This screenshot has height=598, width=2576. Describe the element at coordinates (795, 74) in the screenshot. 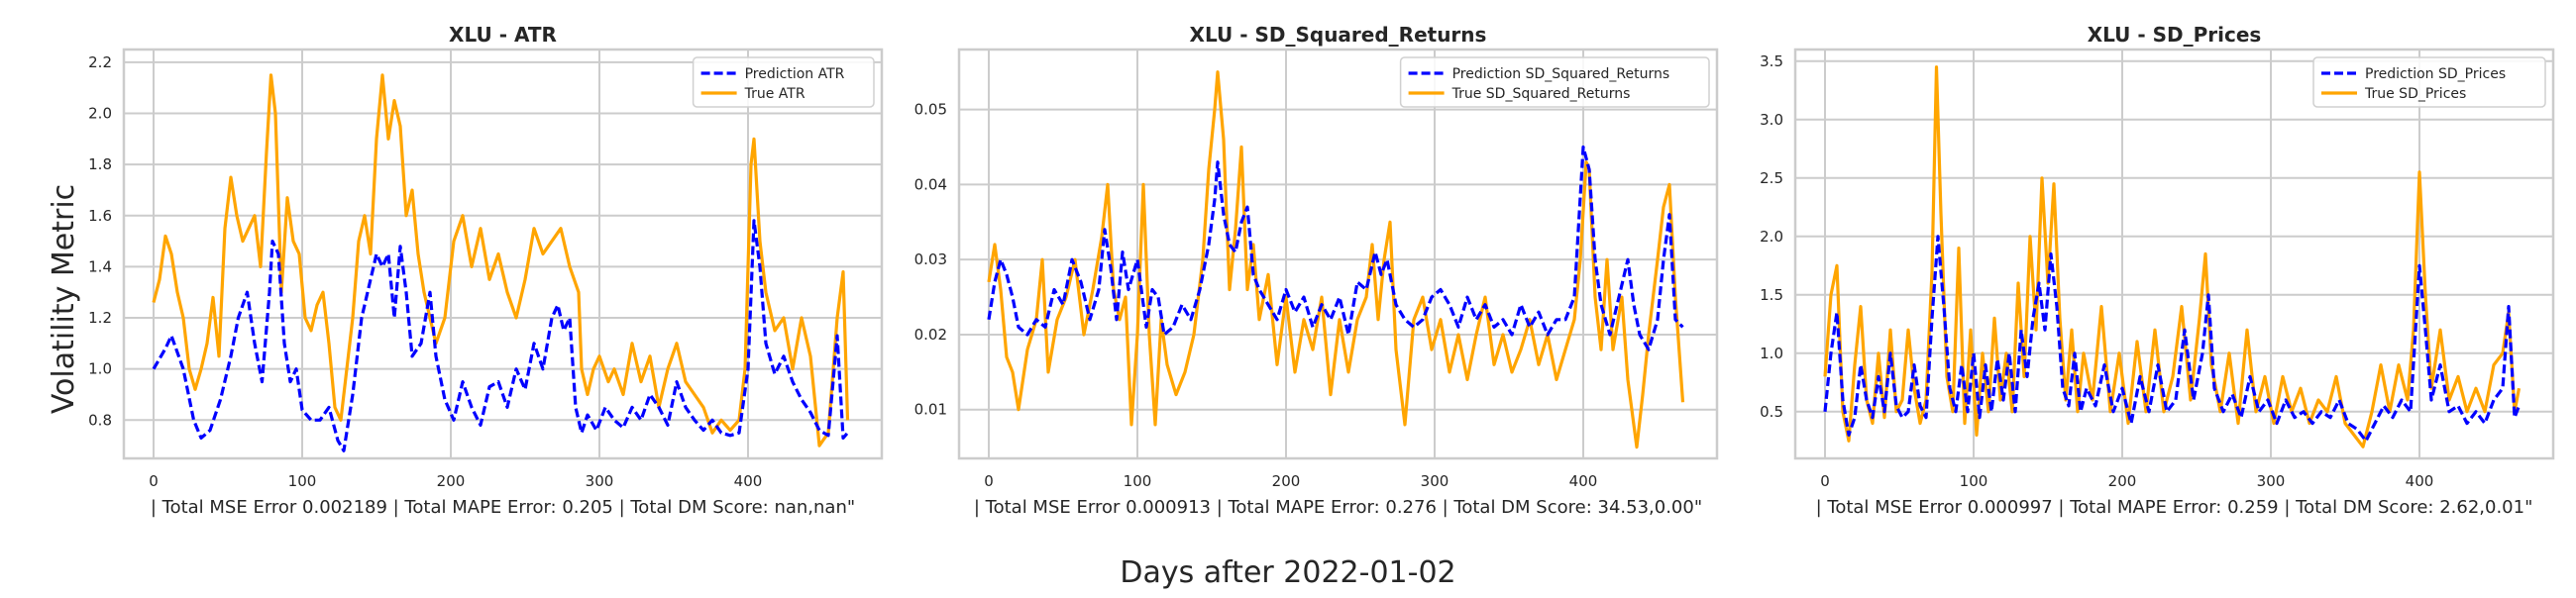

I see `legend-label: Prediction ATR` at that location.